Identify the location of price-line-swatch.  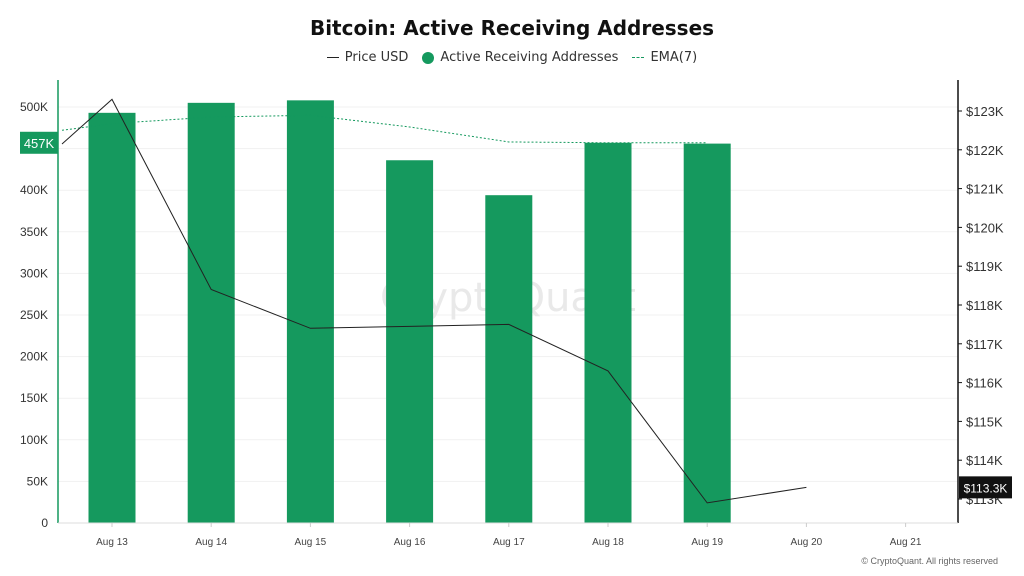
(332, 57).